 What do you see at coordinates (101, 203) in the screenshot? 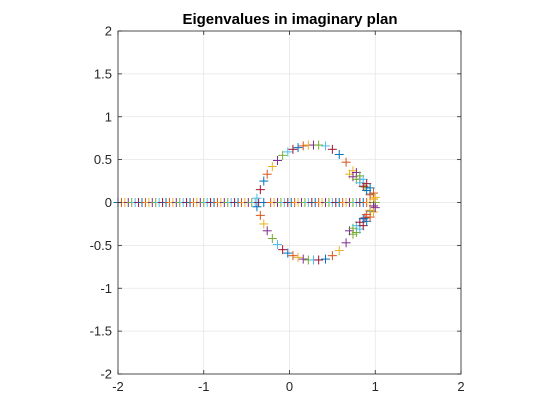
I see `y-tick-labels: -2 -1.5 -1 -0.5 0 0.5 1 1.5 2` at bounding box center [101, 203].